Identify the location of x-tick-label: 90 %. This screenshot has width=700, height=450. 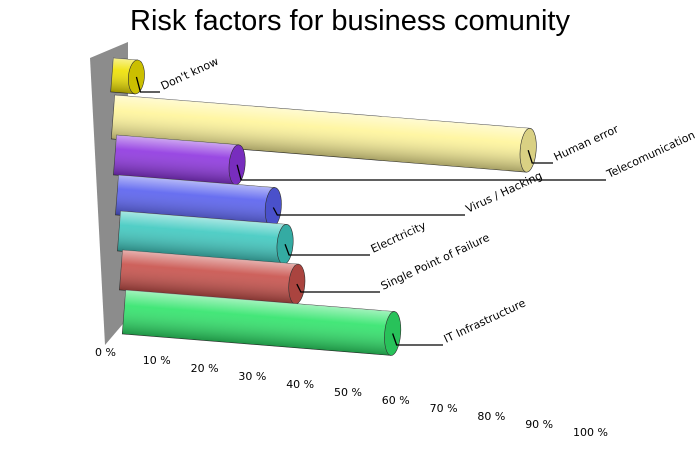
(539, 424).